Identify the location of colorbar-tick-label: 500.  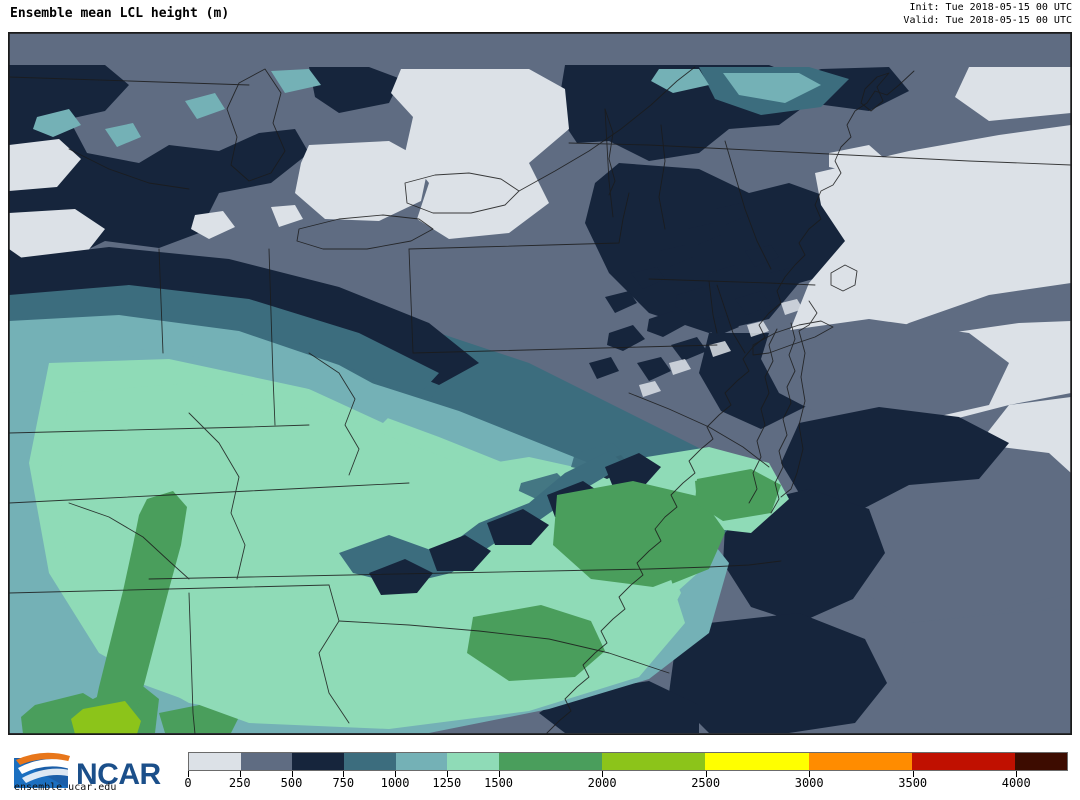
(291, 783).